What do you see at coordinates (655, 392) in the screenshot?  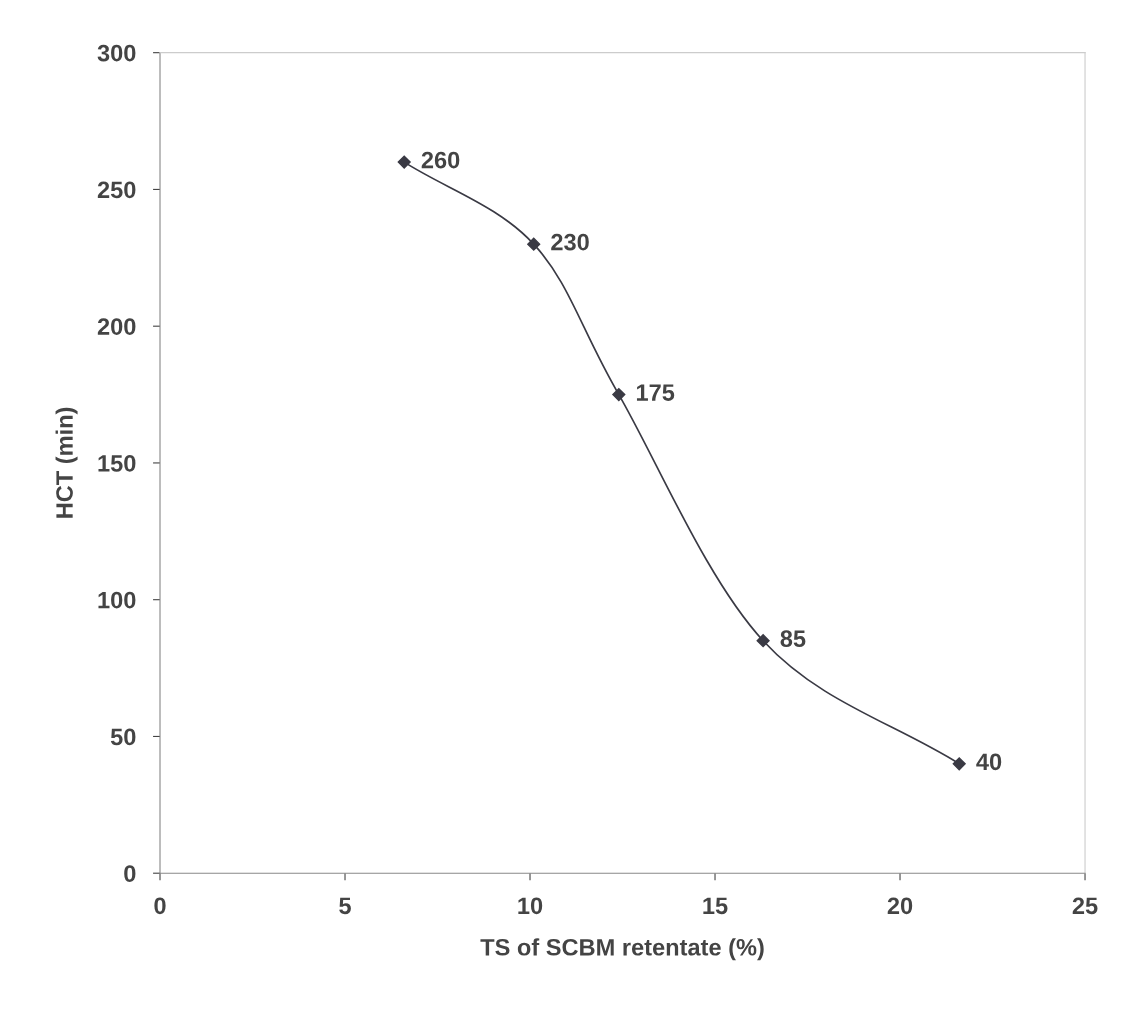 I see `data-label: 175` at bounding box center [655, 392].